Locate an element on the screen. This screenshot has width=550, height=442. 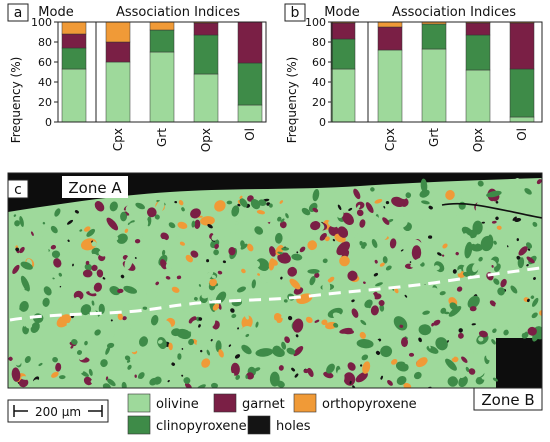
panel-a-bar-ol-olivine is located at coordinates (250, 113).